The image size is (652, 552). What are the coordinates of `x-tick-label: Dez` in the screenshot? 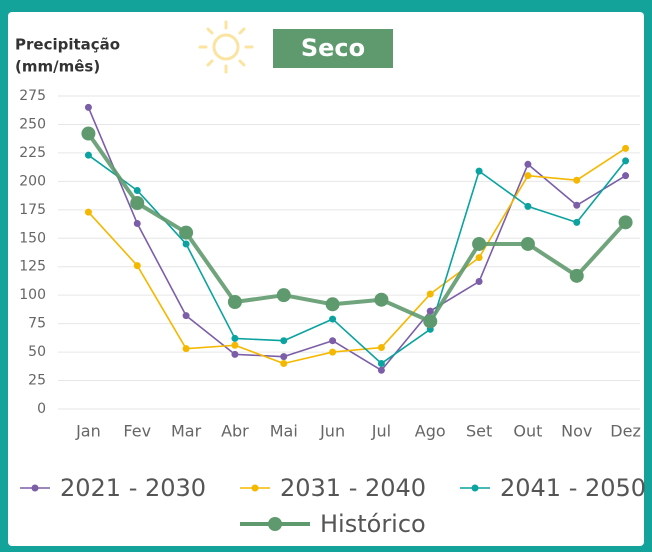 It's located at (625, 431).